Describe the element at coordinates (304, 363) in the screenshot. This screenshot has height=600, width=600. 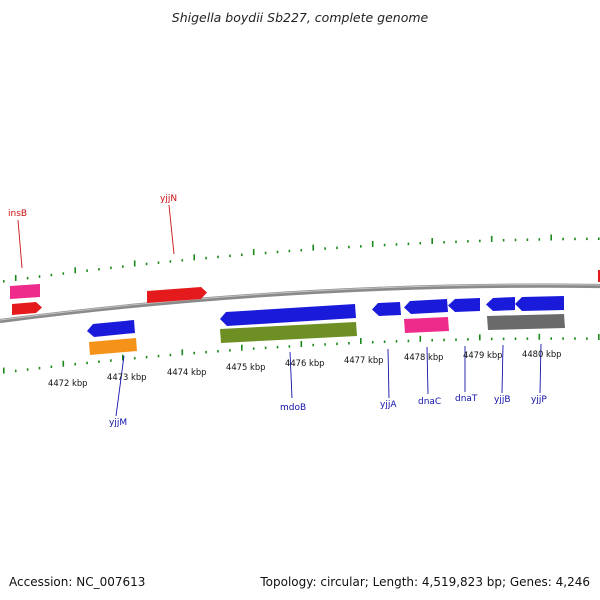
I see `ruler-label-4476: 4476 kbp` at that location.